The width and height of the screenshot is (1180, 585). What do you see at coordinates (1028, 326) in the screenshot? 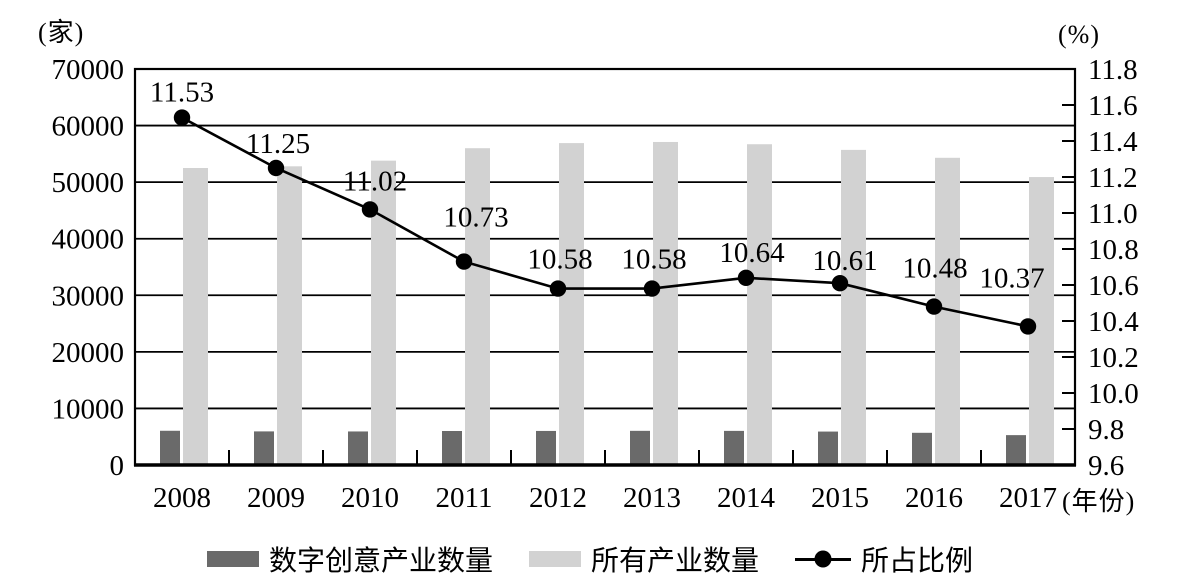
I see `ratio-dot-2017` at bounding box center [1028, 326].